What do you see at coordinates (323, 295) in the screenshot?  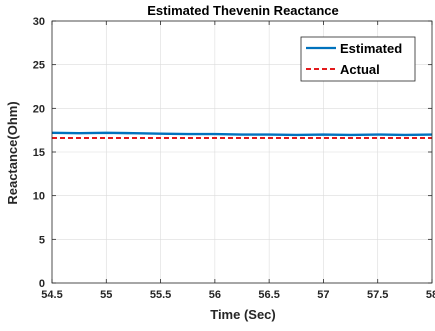 I see `x-tick-label: 57` at bounding box center [323, 295].